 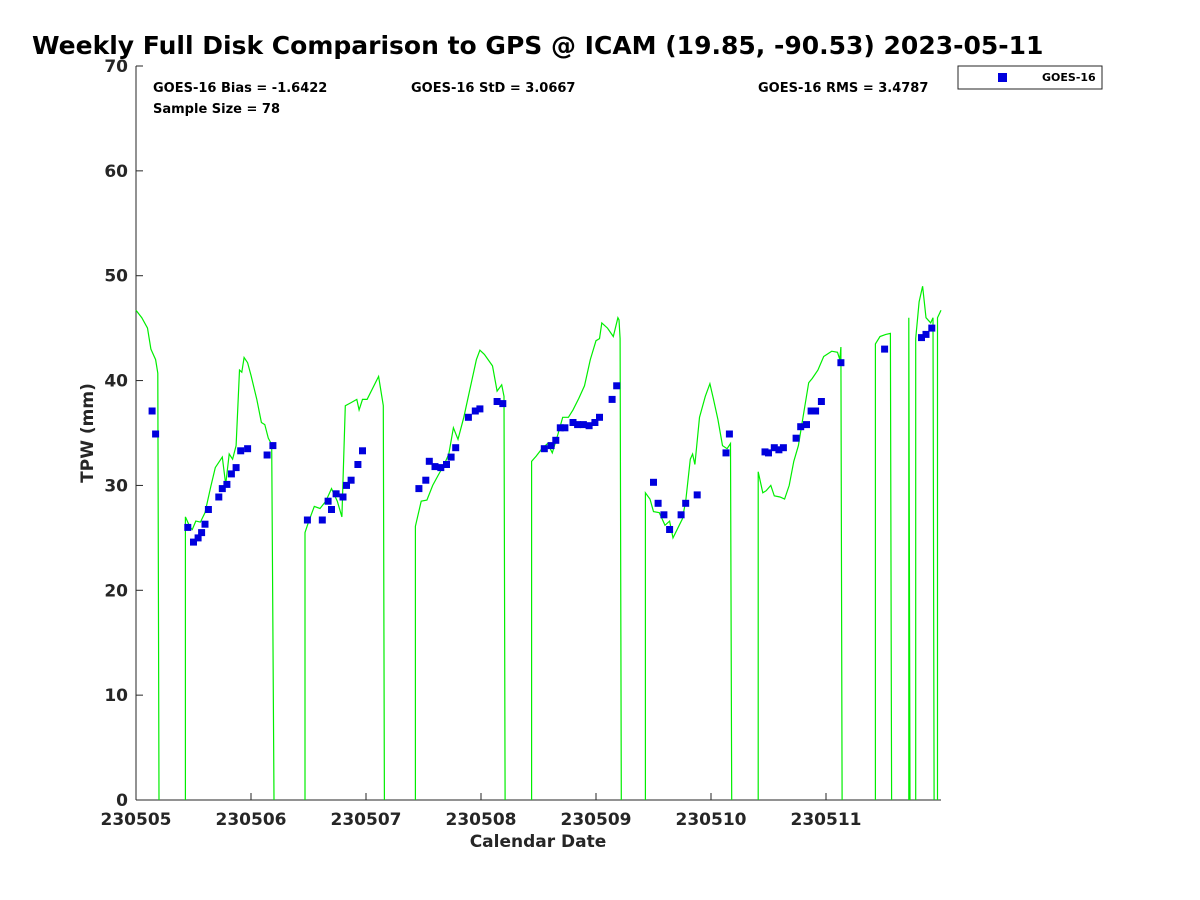 I want to click on y-tick-label: 70, so click(x=116, y=67).